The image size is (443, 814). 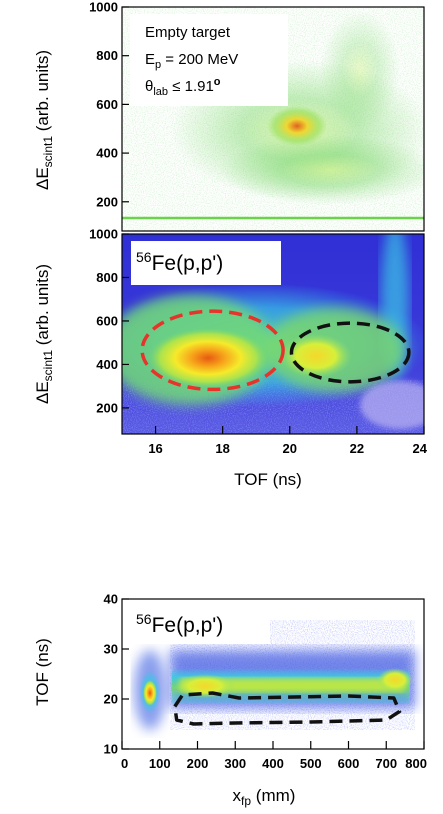 I want to click on hot-spot-second, so click(x=316, y=356).